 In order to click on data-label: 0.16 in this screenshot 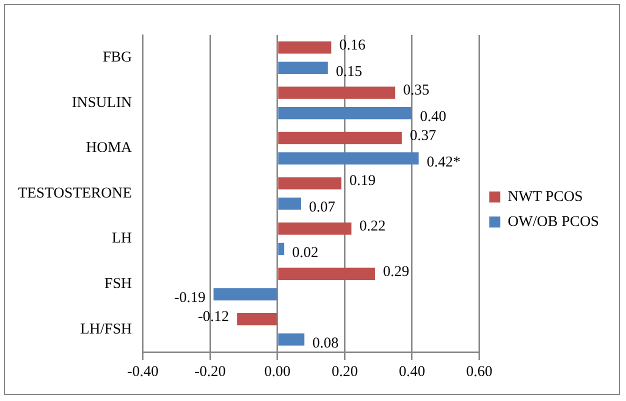, I will do `click(352, 45)`.